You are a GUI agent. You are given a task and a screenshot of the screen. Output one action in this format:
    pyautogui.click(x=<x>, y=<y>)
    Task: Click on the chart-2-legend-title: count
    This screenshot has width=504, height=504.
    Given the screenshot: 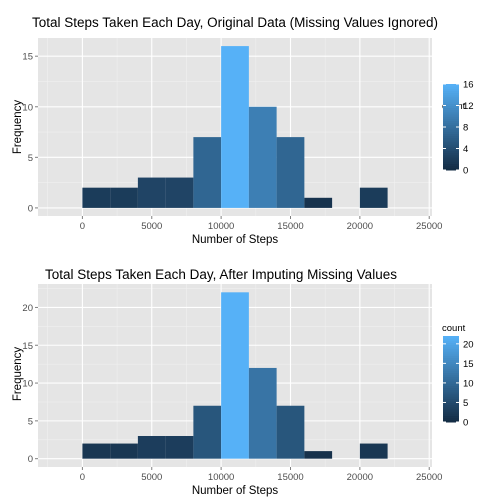 What is the action you would take?
    pyautogui.click(x=454, y=328)
    